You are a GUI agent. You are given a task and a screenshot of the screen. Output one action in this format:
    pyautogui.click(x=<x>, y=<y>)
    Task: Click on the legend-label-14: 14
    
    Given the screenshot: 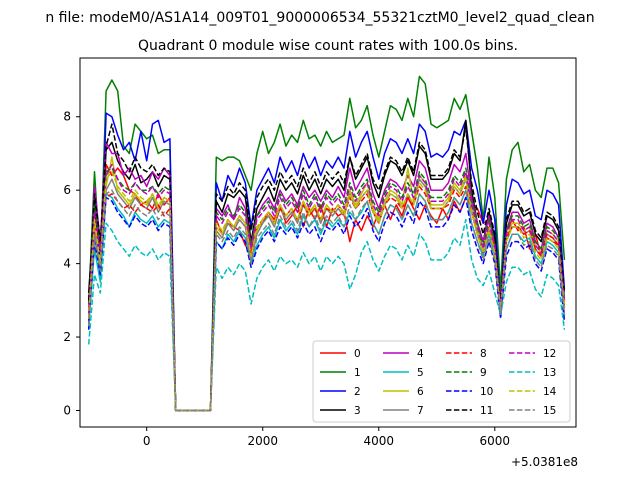 What is the action you would take?
    pyautogui.click(x=550, y=392)
    